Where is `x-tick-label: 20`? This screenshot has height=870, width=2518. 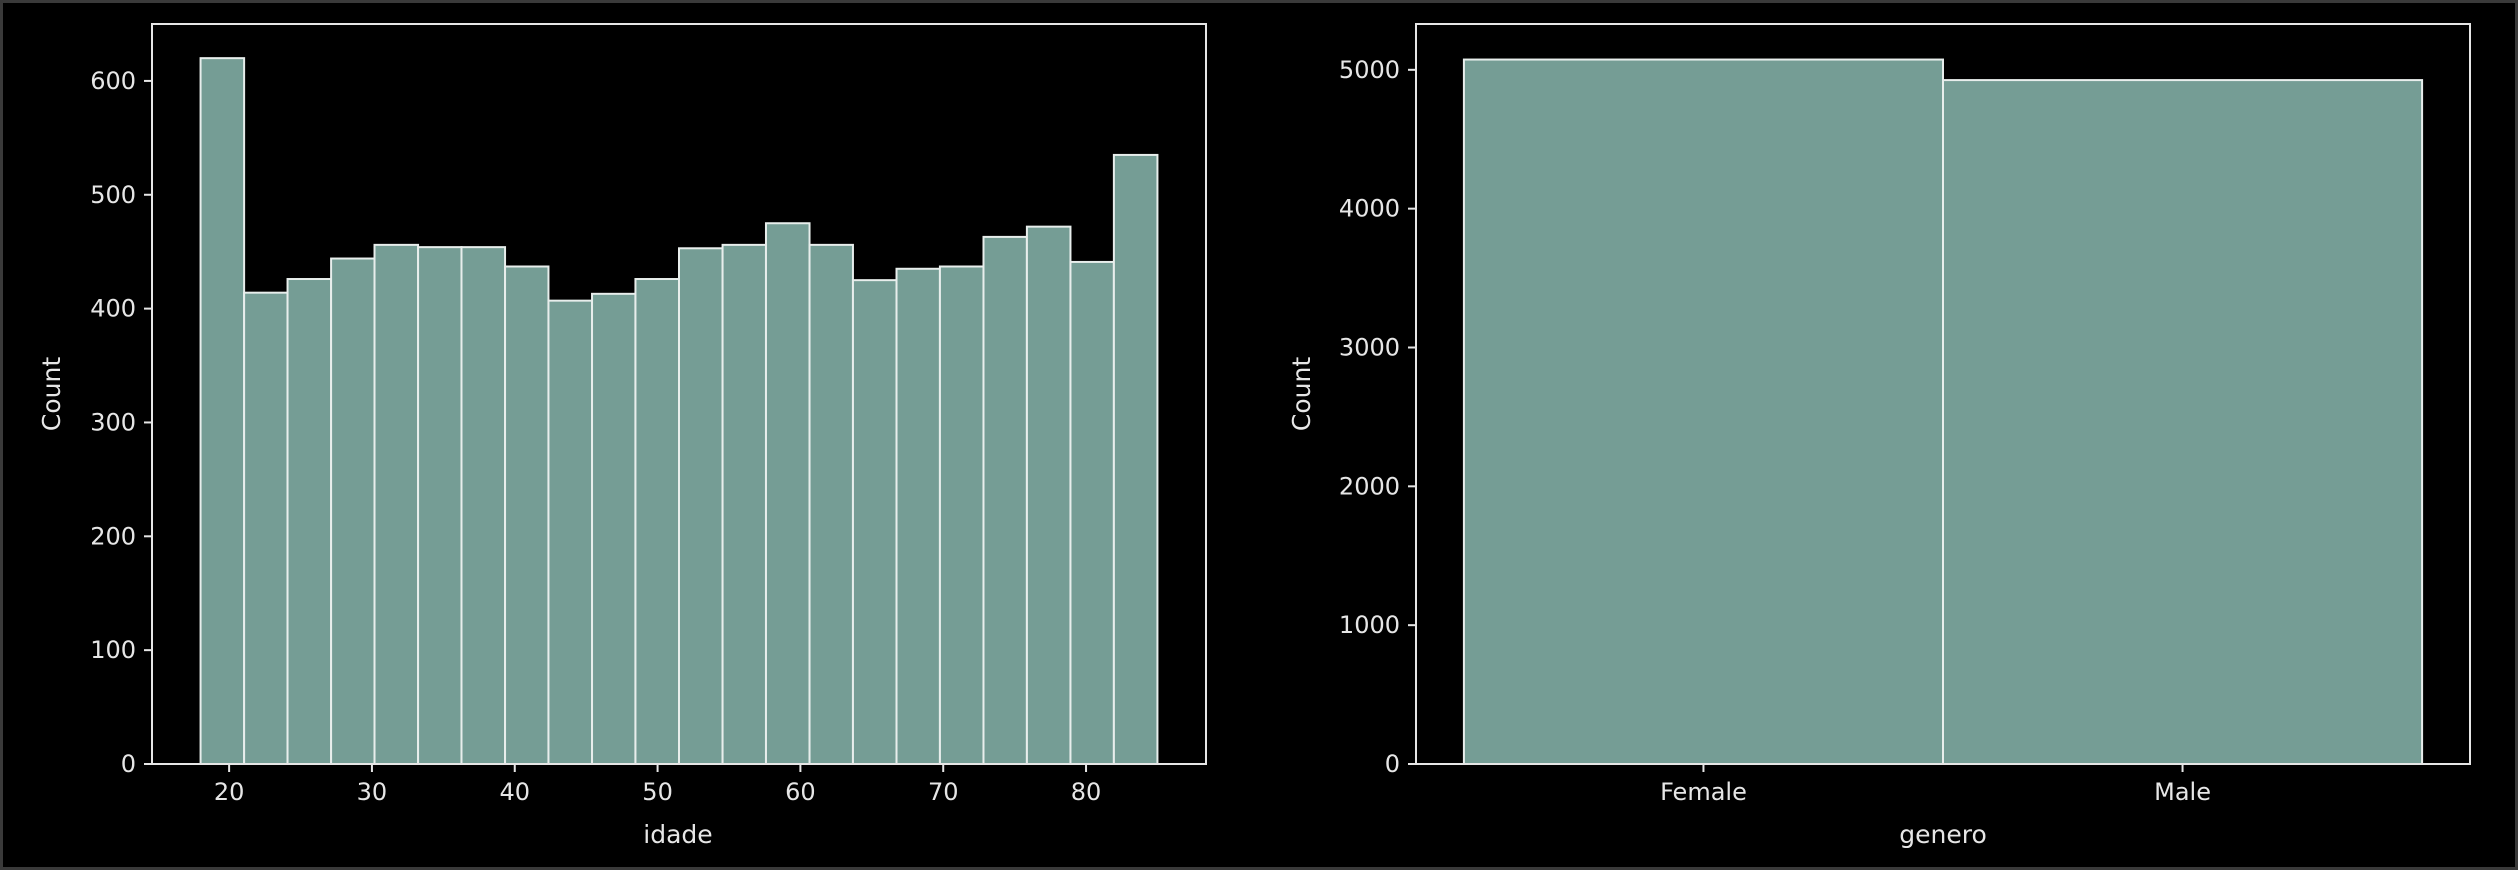 x-tick-label: 20 is located at coordinates (229, 792).